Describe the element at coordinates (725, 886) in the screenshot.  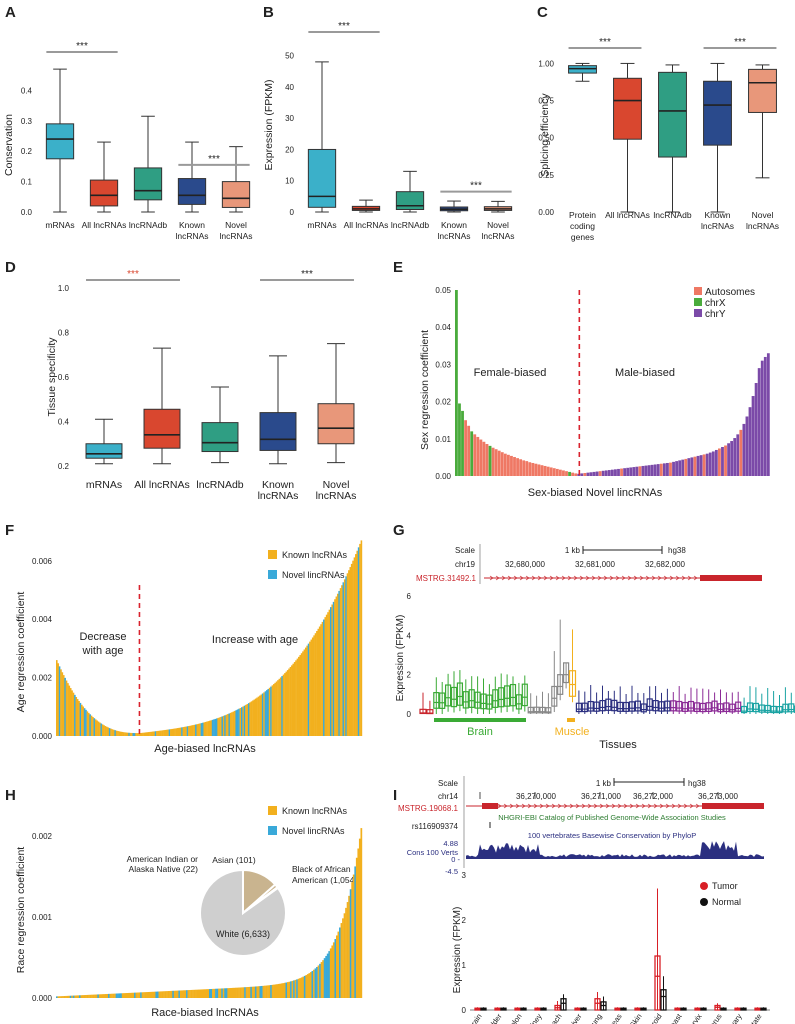
I see `legend-label-tumor: Tumor` at that location.